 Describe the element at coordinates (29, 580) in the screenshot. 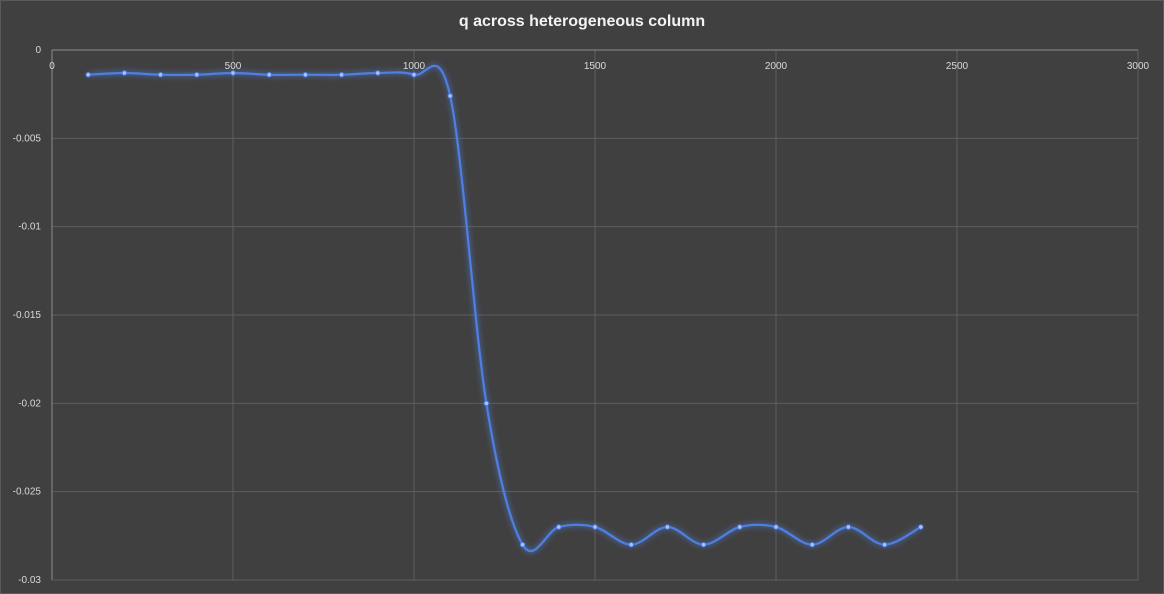

I see `y-tick-label: -0.03` at that location.